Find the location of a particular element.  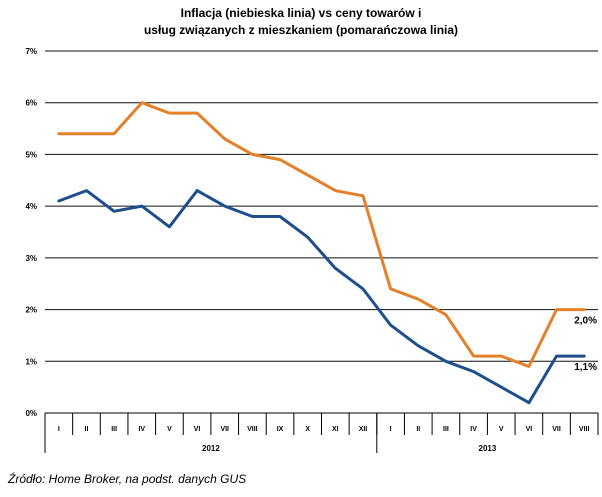

x-tick-label: XII is located at coordinates (363, 429).